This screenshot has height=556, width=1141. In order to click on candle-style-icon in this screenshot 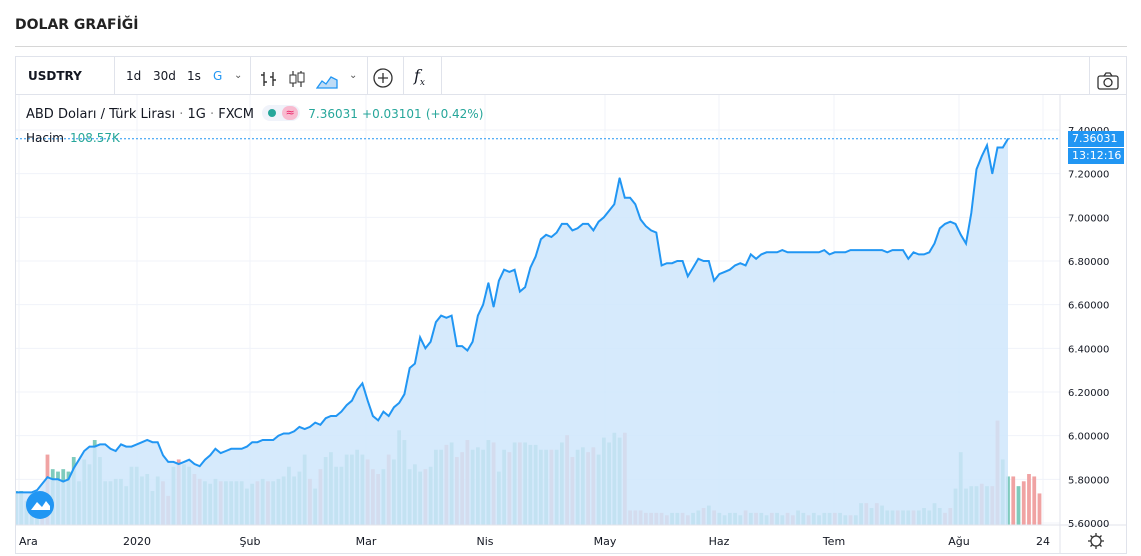, I will do `click(297, 76)`.